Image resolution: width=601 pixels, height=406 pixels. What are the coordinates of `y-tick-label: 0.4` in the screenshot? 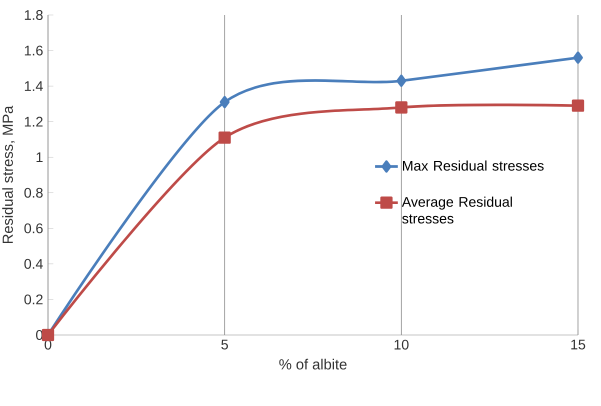 It's located at (33, 263).